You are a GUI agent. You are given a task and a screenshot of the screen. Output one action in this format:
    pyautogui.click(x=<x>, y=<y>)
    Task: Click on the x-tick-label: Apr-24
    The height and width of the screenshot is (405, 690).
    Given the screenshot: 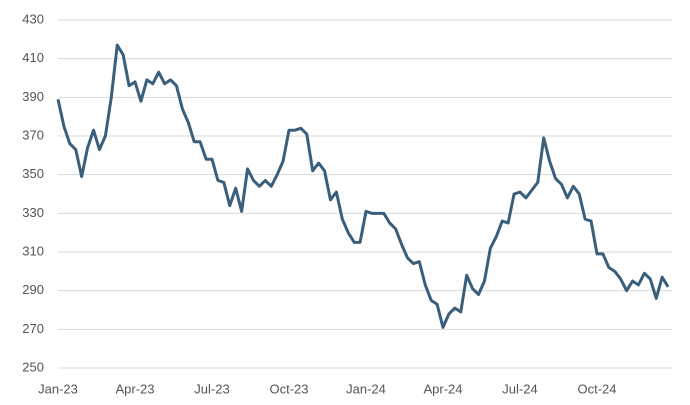 What is the action you would take?
    pyautogui.click(x=442, y=388)
    